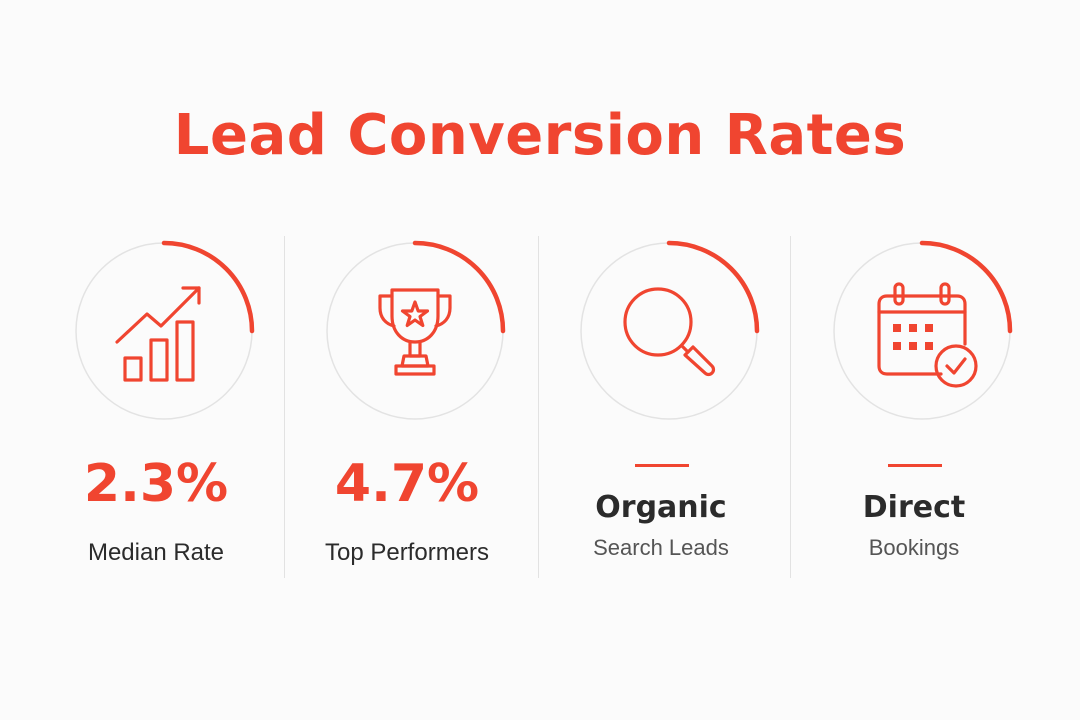 This screenshot has width=1080, height=720. I want to click on stat-card-top-performers: 4.7% Top Performers, so click(407, 410).